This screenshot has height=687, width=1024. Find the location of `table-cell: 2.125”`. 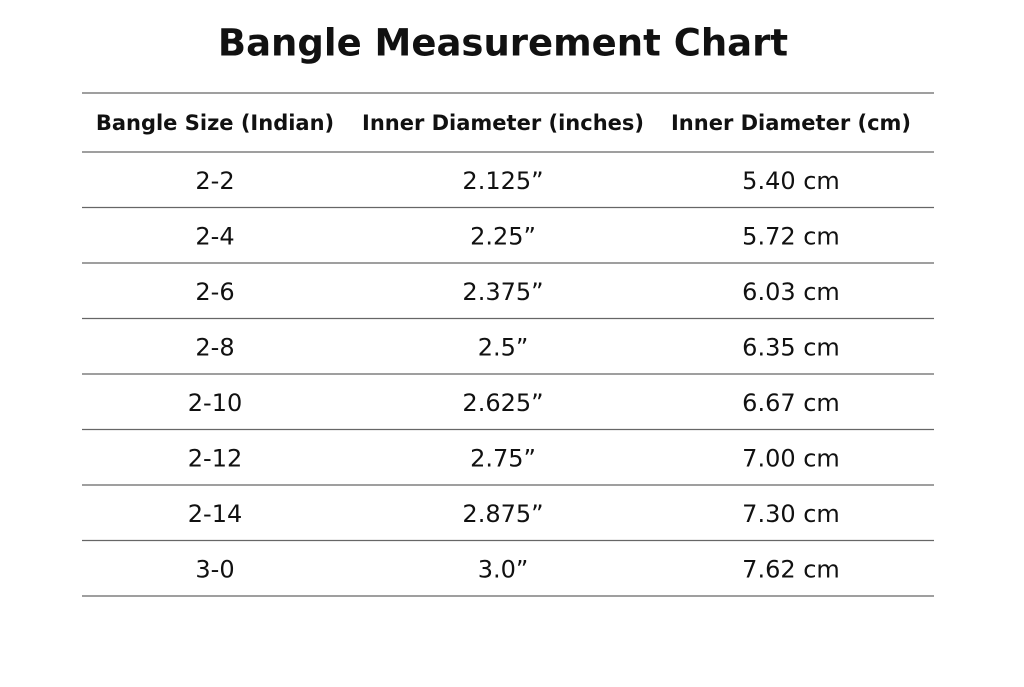

table-cell: 2.125” is located at coordinates (502, 181).